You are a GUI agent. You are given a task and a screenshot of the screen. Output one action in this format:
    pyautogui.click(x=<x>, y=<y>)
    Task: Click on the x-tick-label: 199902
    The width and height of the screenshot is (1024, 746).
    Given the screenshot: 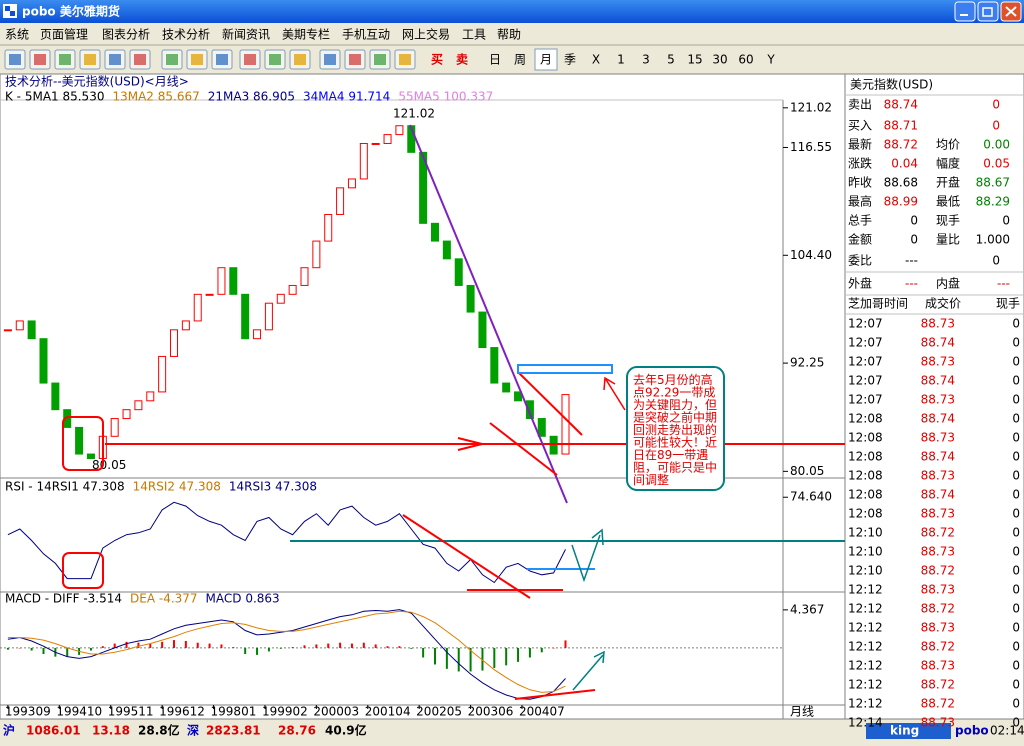 What is the action you would take?
    pyautogui.click(x=285, y=712)
    